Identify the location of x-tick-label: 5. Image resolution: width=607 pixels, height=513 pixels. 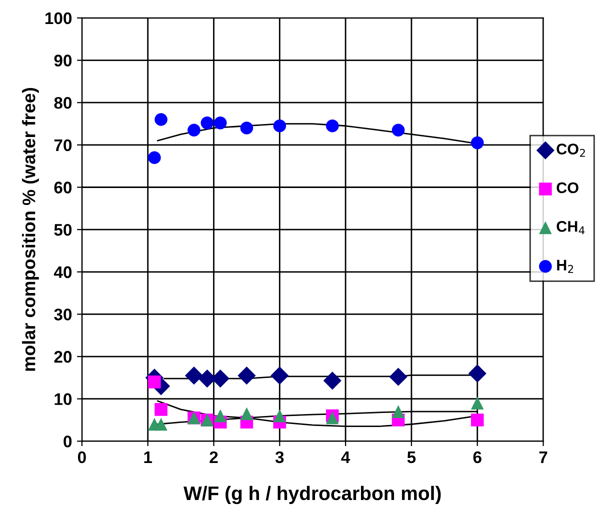
(411, 458).